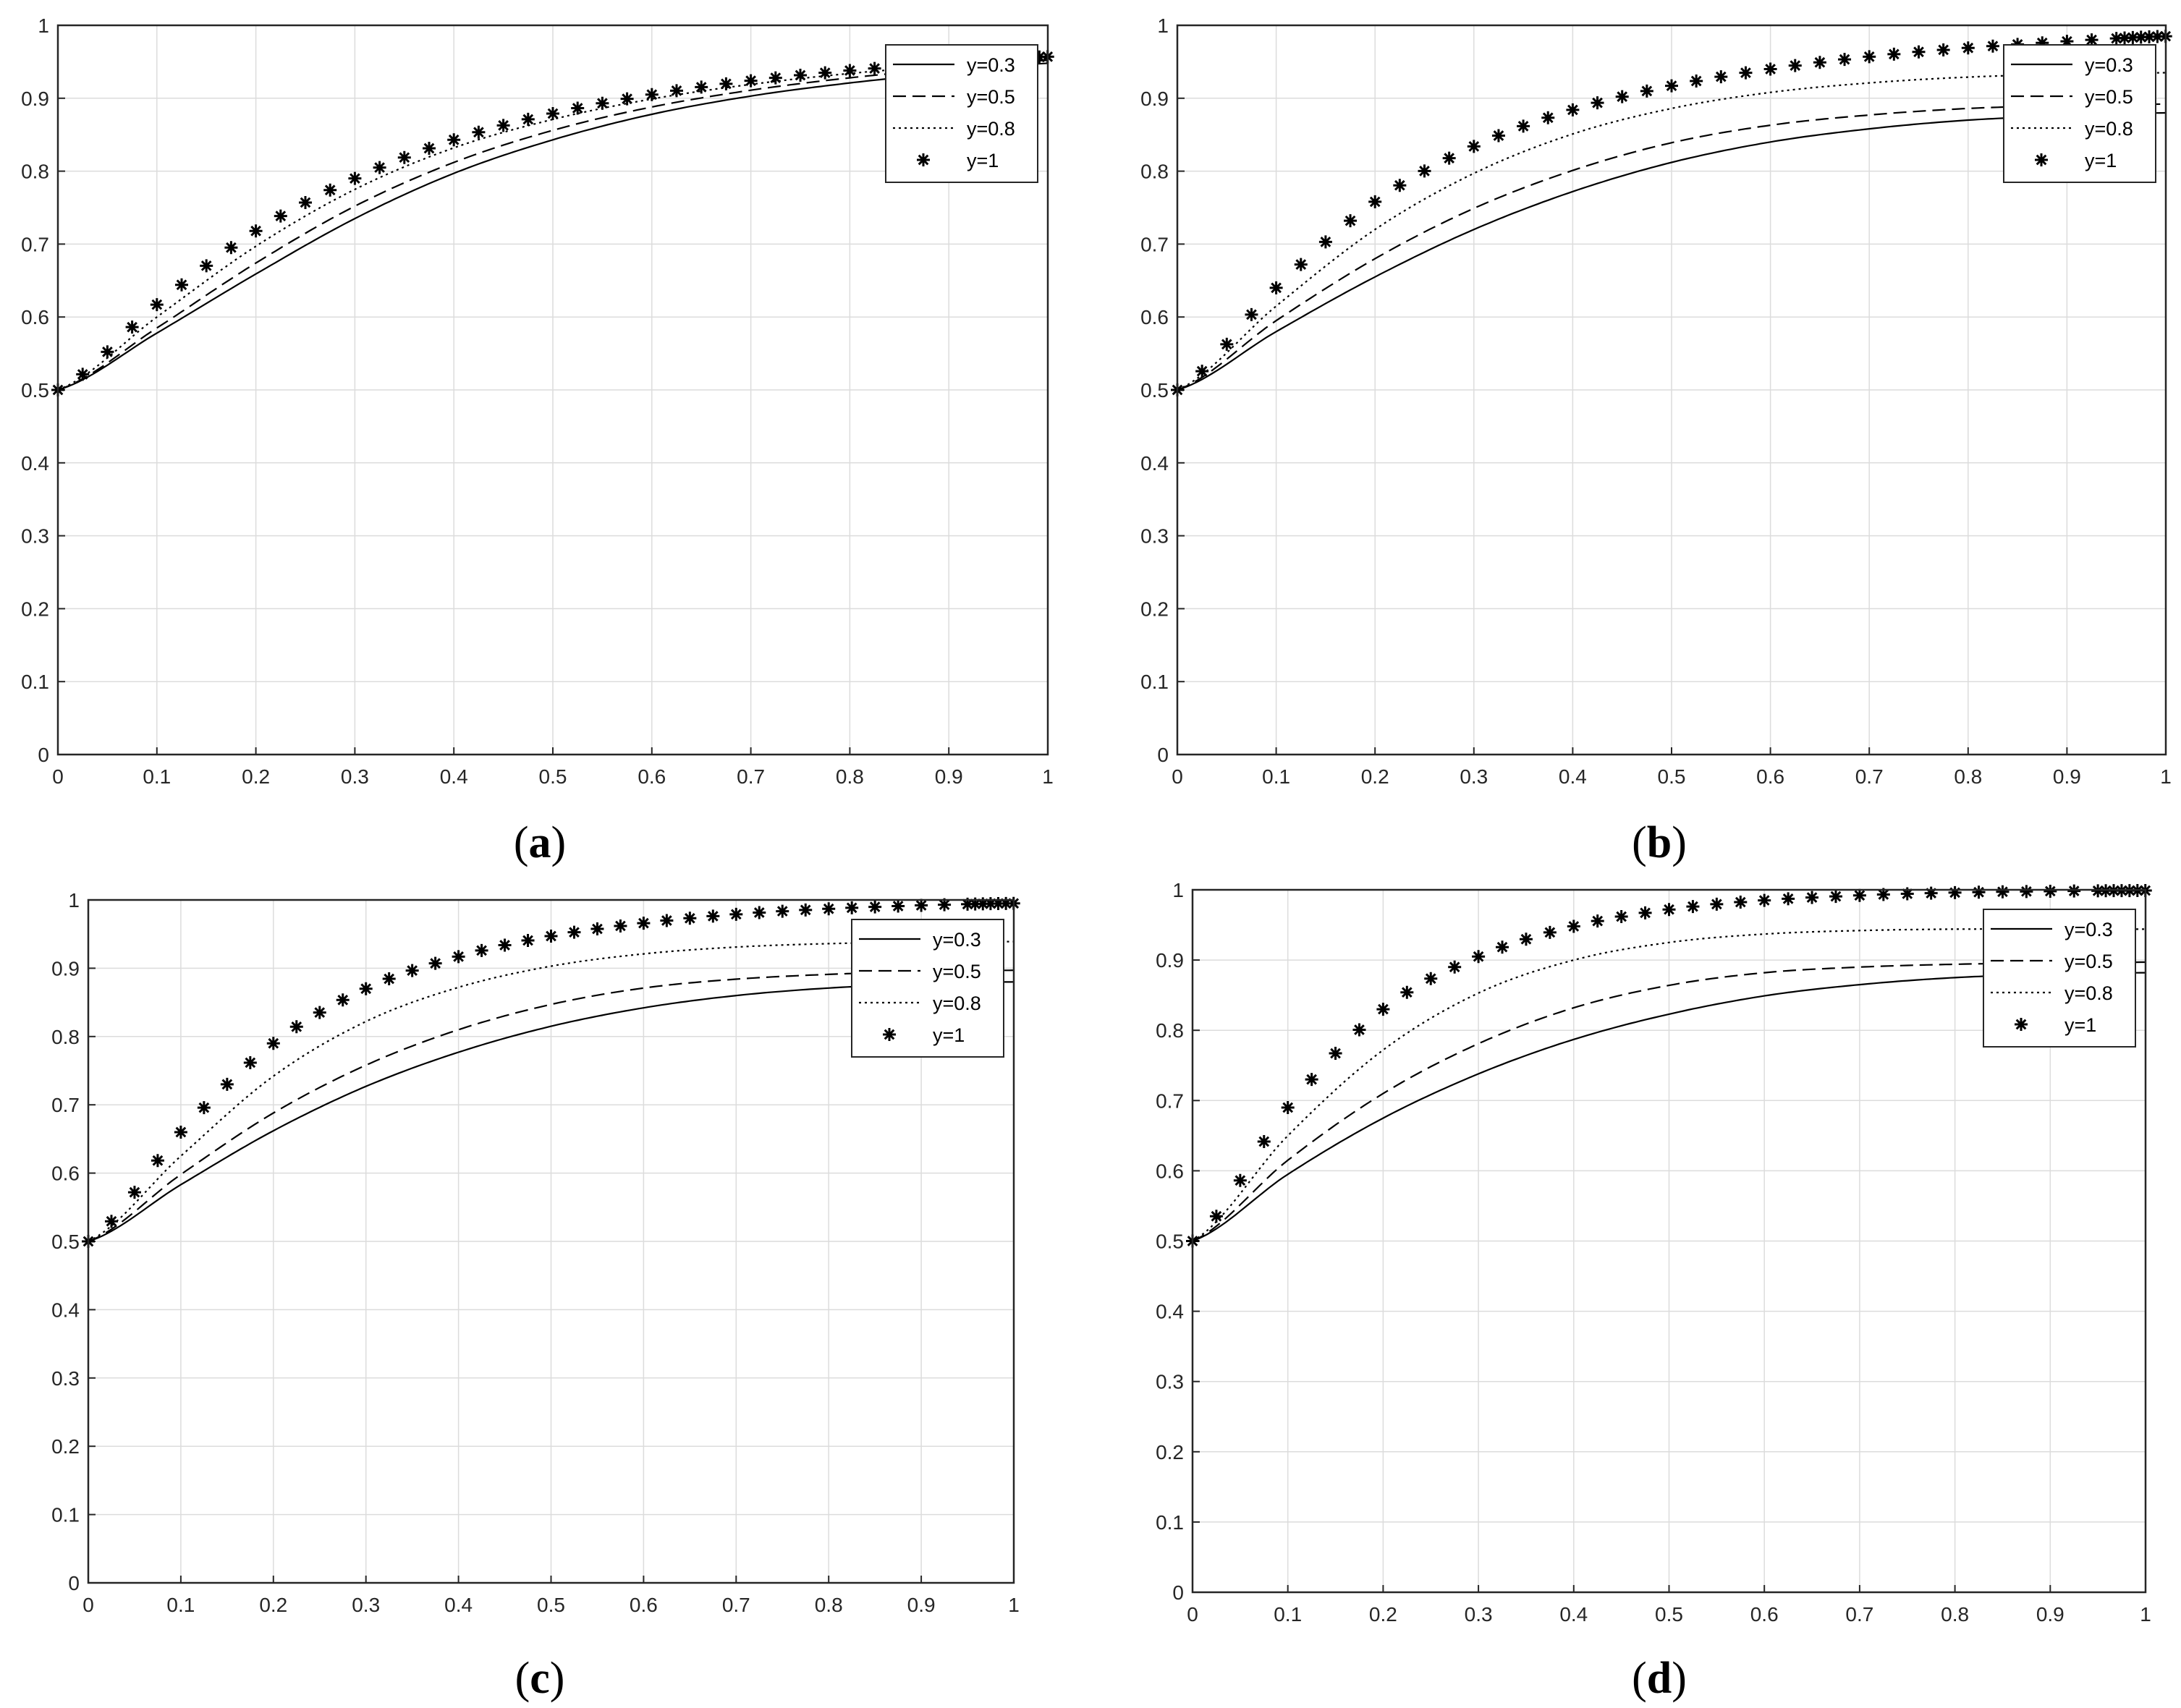  I want to click on x-tick-label: 0.8, so click(829, 1605).